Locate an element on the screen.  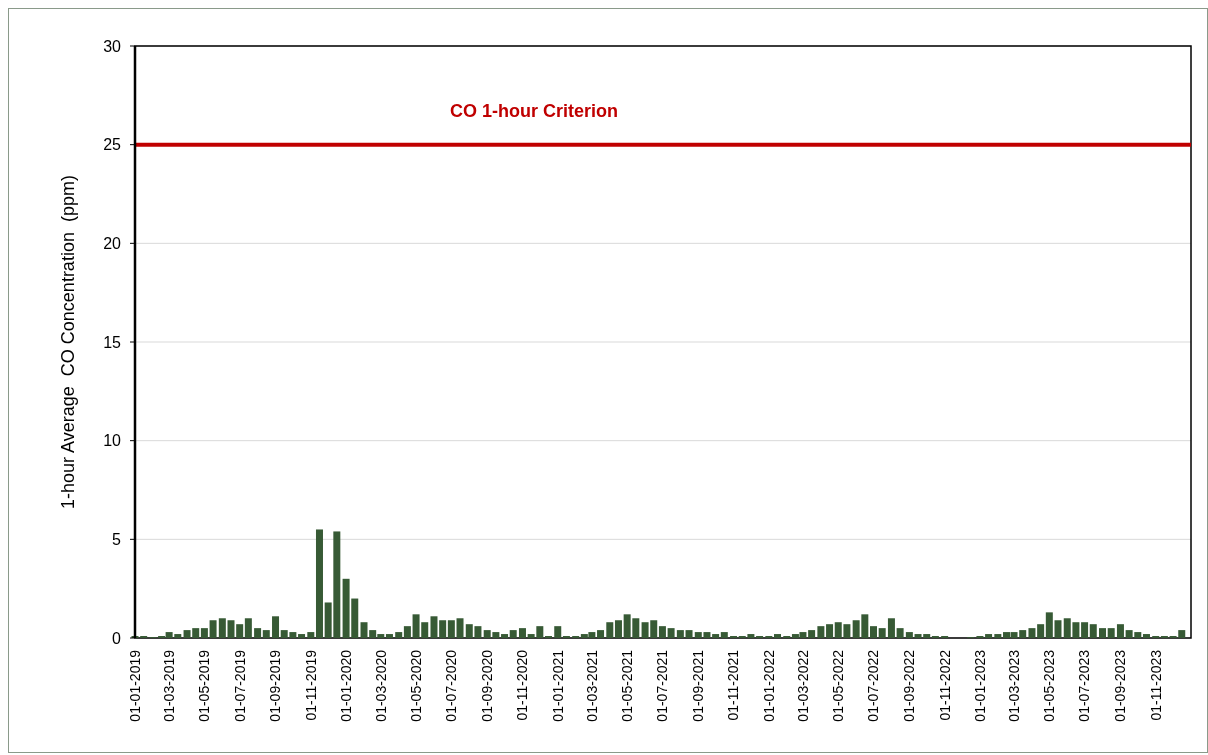
x-tick-label: 01-01-2020 is located at coordinates (345, 685).